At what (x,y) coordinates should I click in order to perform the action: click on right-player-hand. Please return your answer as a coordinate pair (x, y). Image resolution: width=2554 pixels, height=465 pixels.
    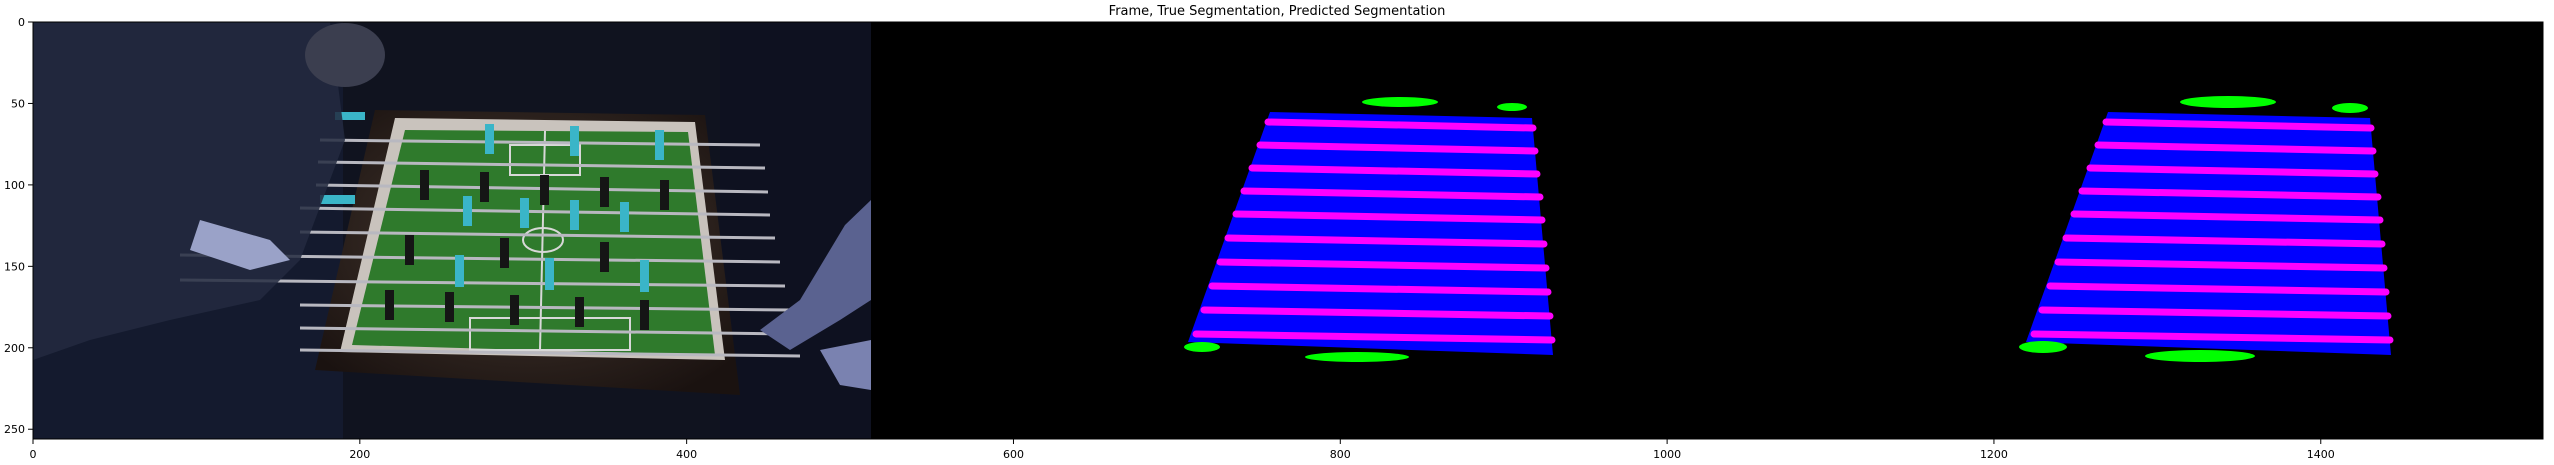
    Looking at the image, I should click on (845, 365).